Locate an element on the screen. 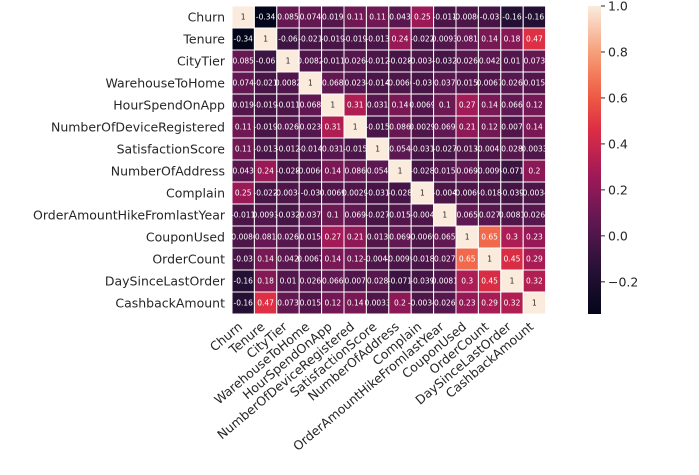  cell-value-label: -0.004 is located at coordinates (445, 193).